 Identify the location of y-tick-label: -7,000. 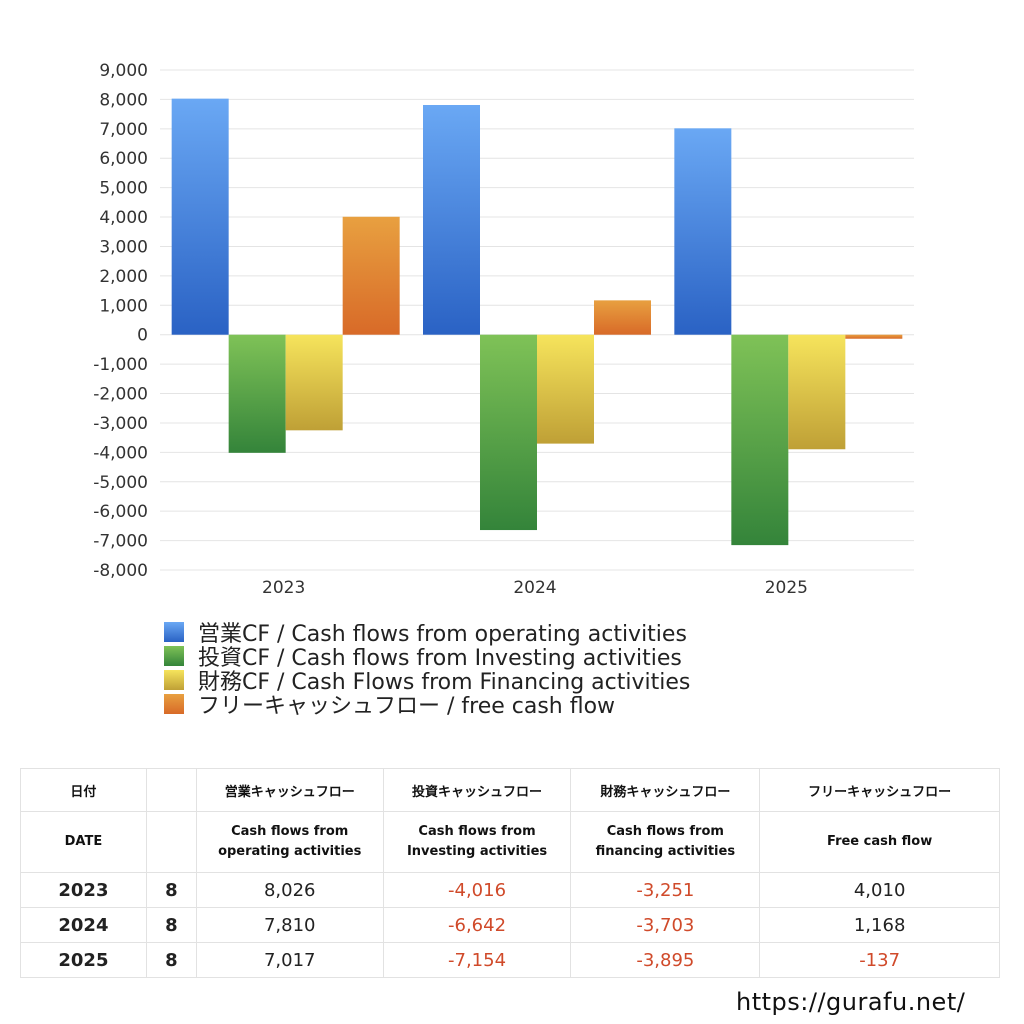
(120, 542).